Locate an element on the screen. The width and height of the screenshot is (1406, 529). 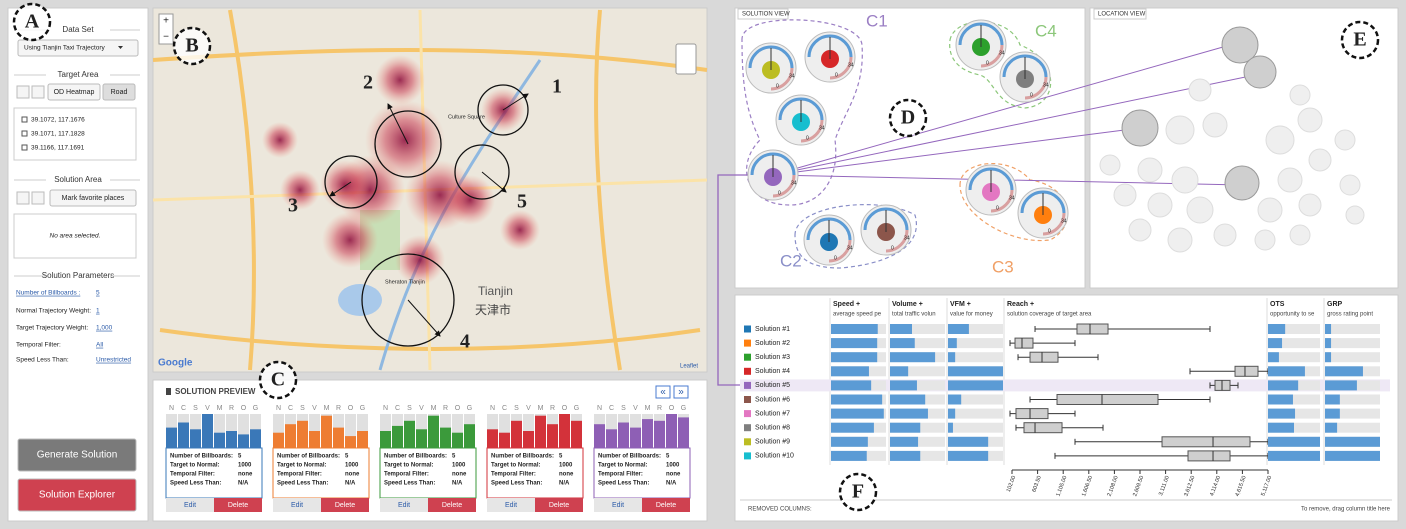
solution-name: Solution #2 is located at coordinates (772, 343).